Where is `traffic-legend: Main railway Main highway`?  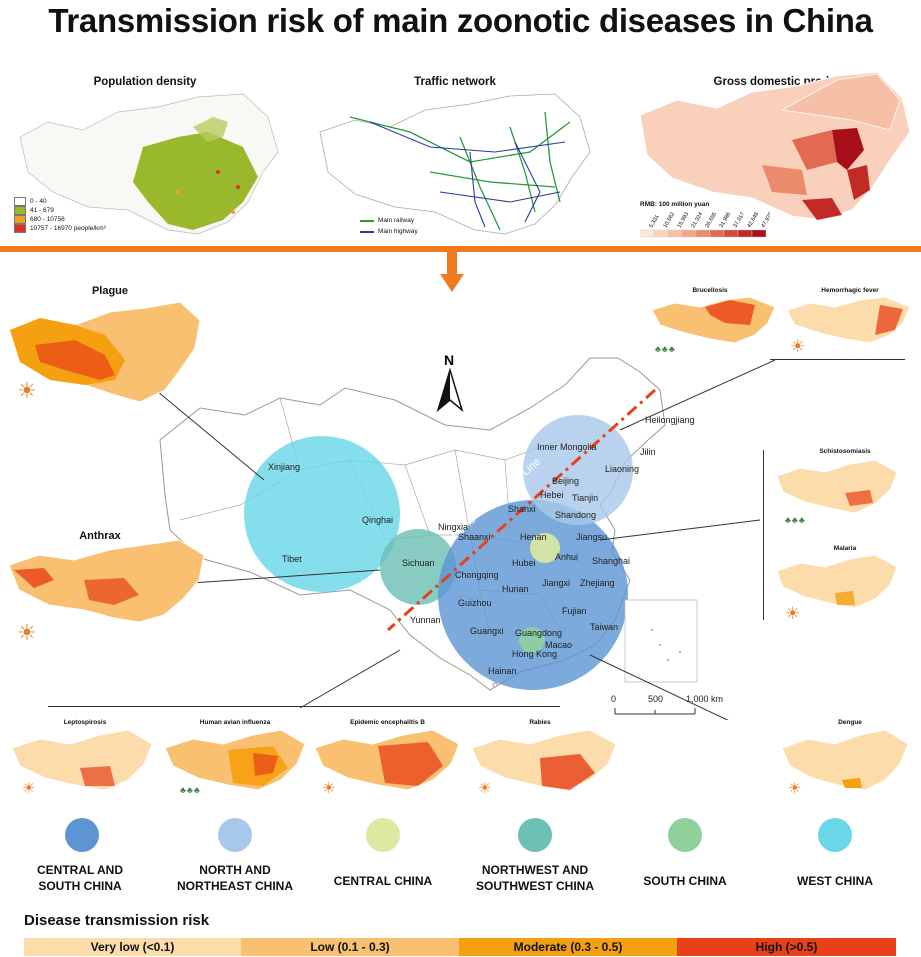
traffic-legend: Main railway Main highway is located at coordinates (389, 226).